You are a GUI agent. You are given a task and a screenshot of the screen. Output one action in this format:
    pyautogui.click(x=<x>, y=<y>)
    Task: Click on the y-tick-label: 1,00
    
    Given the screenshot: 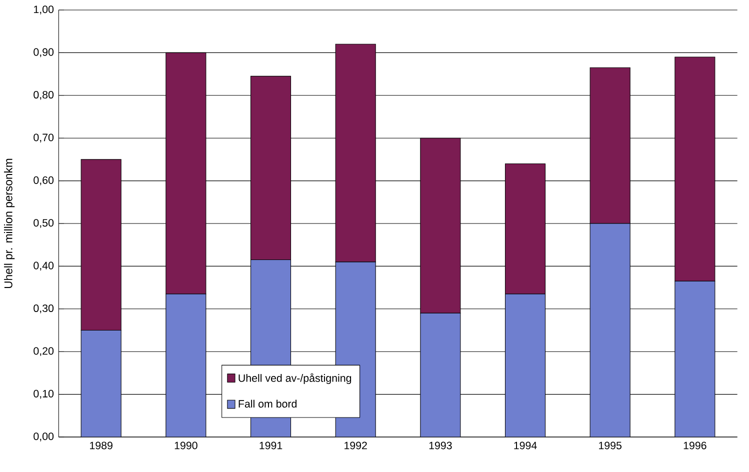 What is the action you would take?
    pyautogui.click(x=44, y=10)
    